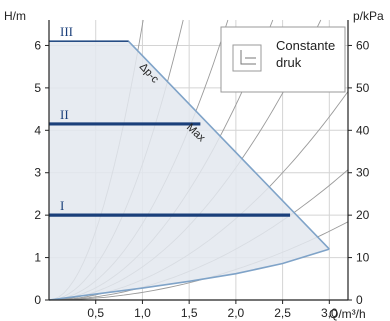 Image resolution: width=390 pixels, height=321 pixels. What do you see at coordinates (247, 58) in the screenshot?
I see `constant-pressure-icon` at bounding box center [247, 58].